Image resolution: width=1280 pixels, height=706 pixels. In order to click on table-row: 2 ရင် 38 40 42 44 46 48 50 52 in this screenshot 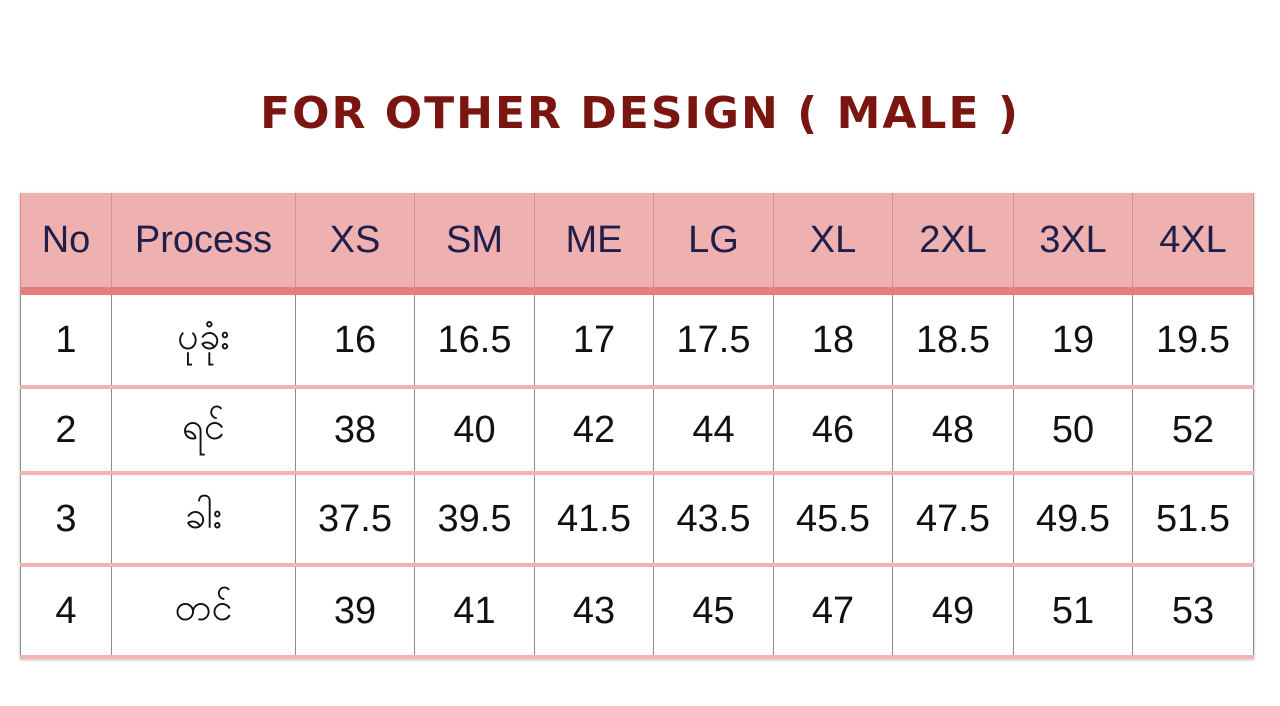, I will do `click(637, 431)`.